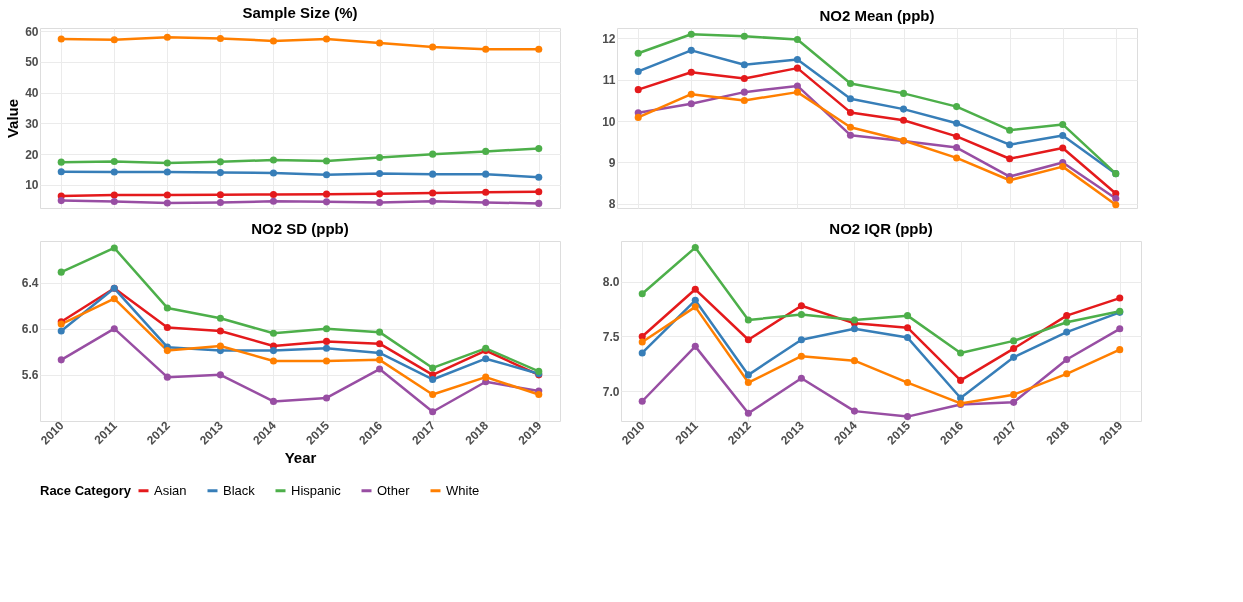 This screenshot has width=1243, height=602. I want to click on x-axis-title: Year, so click(300, 457).